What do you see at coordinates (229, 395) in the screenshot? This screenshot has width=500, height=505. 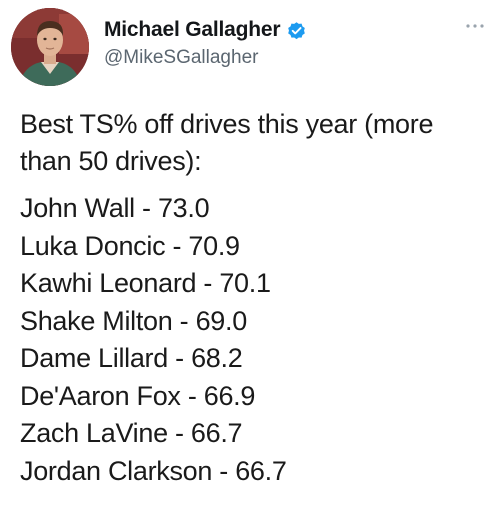 I see `player-ts: 66.9` at bounding box center [229, 395].